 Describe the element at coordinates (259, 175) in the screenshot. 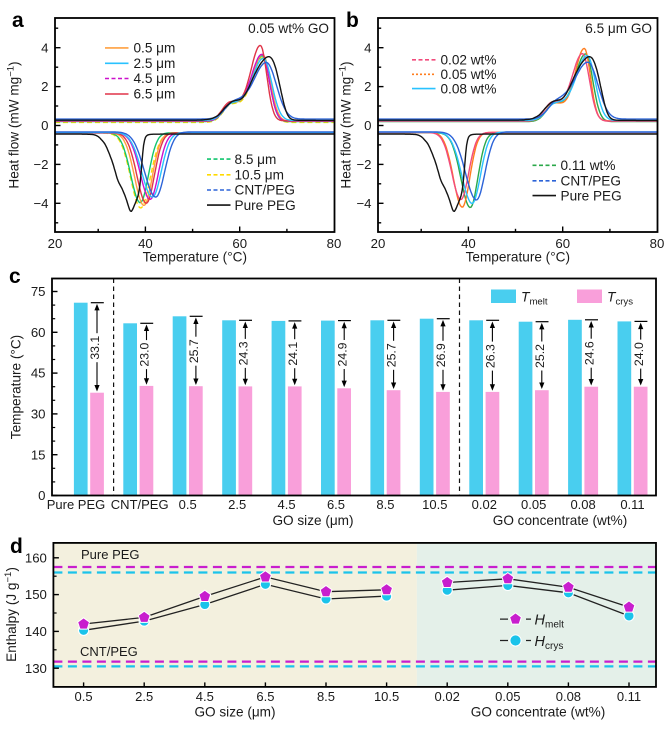

I see `svg-text: 10.5 μm` at that location.